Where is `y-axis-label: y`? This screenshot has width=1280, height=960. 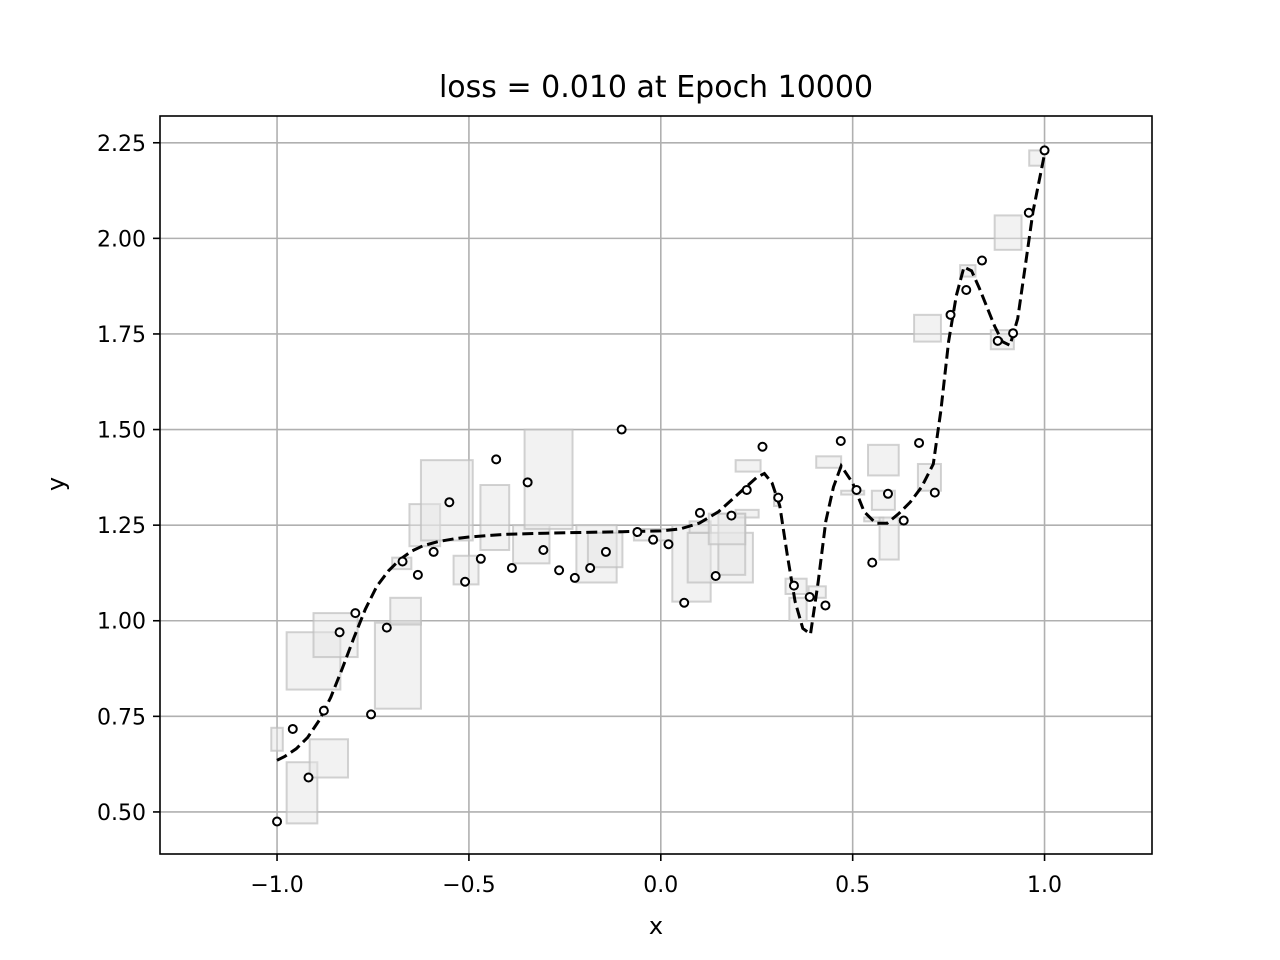 y-axis-label: y is located at coordinates (56, 484).